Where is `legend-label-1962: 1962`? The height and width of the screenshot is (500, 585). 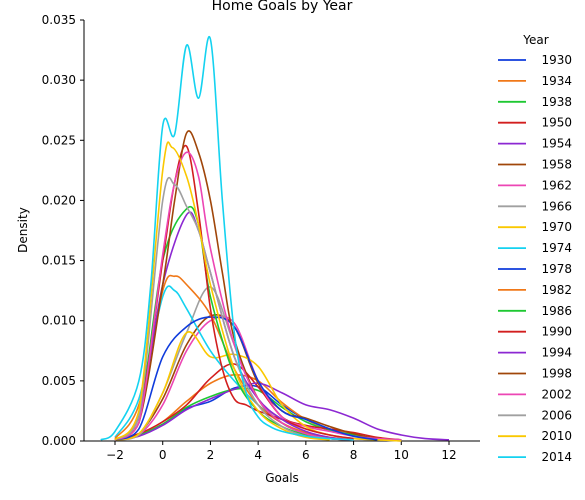
legend-label-1962: 1962 is located at coordinates (556, 185).